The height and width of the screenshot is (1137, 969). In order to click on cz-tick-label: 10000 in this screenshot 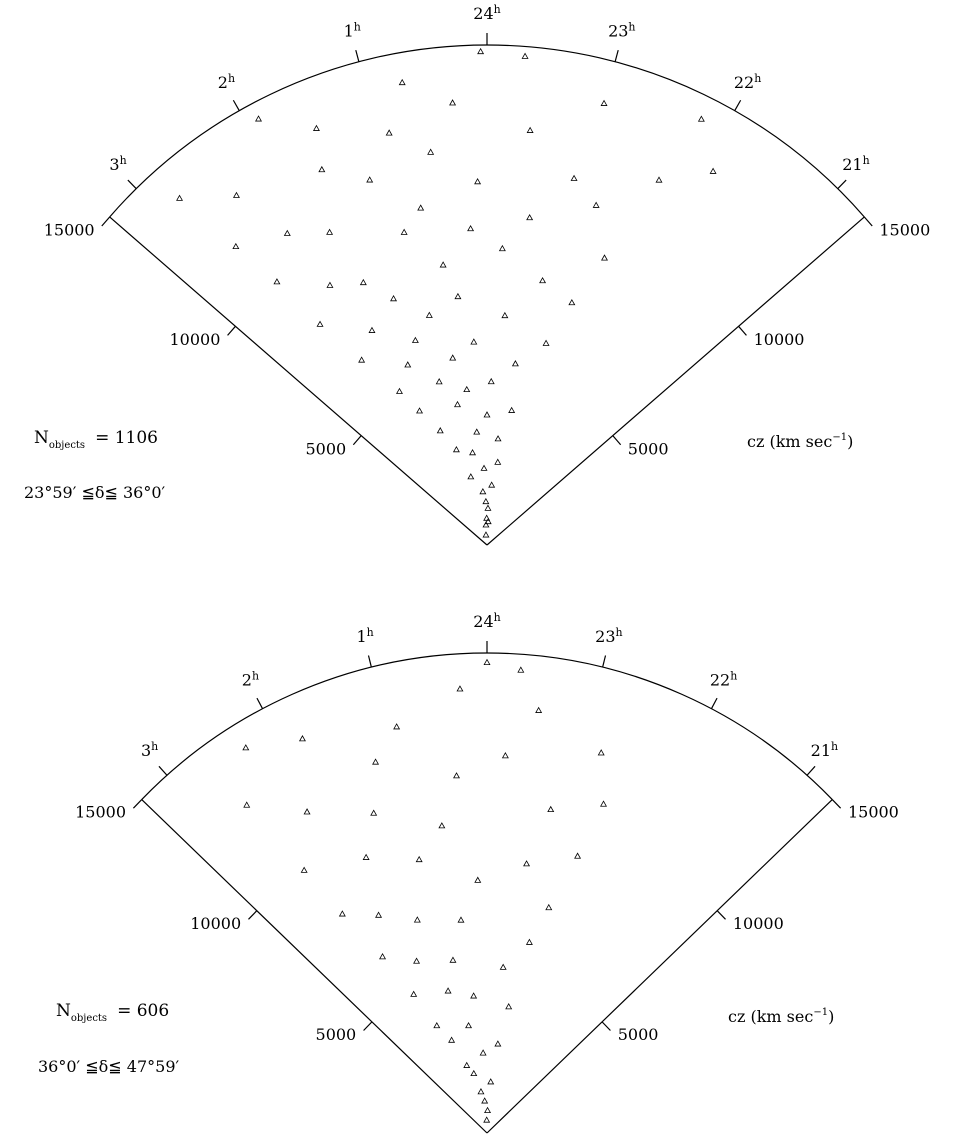, I will do `click(779, 339)`.